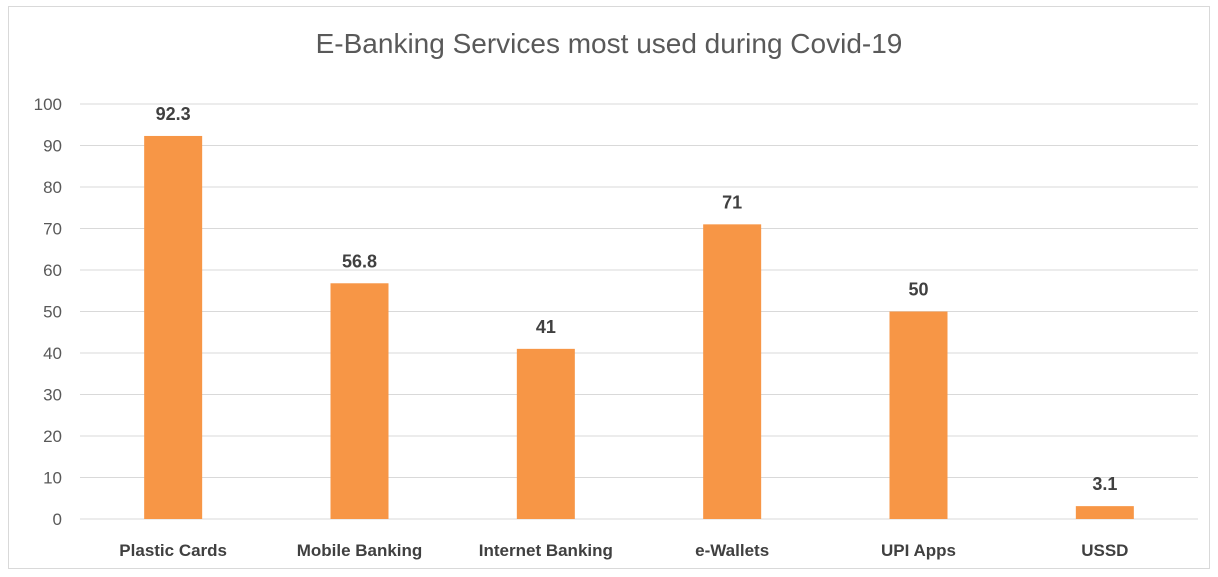 Image resolution: width=1218 pixels, height=577 pixels. I want to click on bar-ussd, so click(1104, 512).